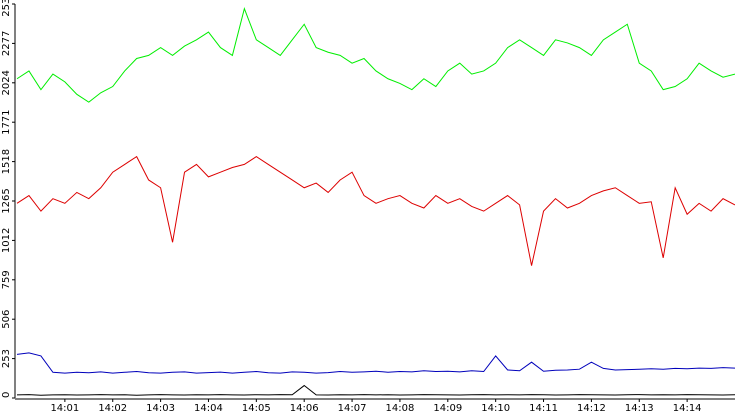  What do you see at coordinates (112, 408) in the screenshot?
I see `x-tick-label: 14:02` at bounding box center [112, 408].